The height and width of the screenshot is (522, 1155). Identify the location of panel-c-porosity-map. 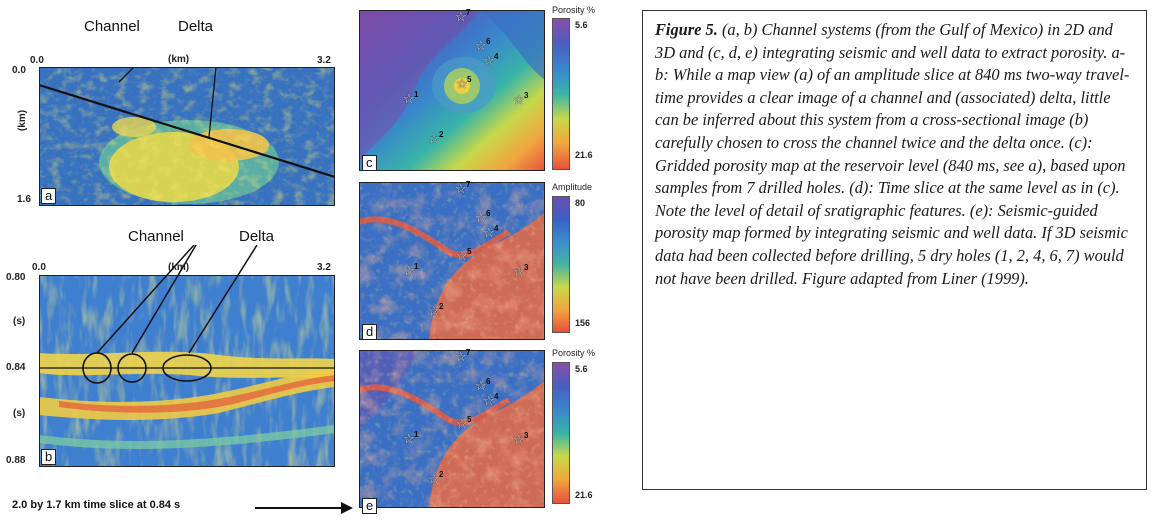
(452, 90).